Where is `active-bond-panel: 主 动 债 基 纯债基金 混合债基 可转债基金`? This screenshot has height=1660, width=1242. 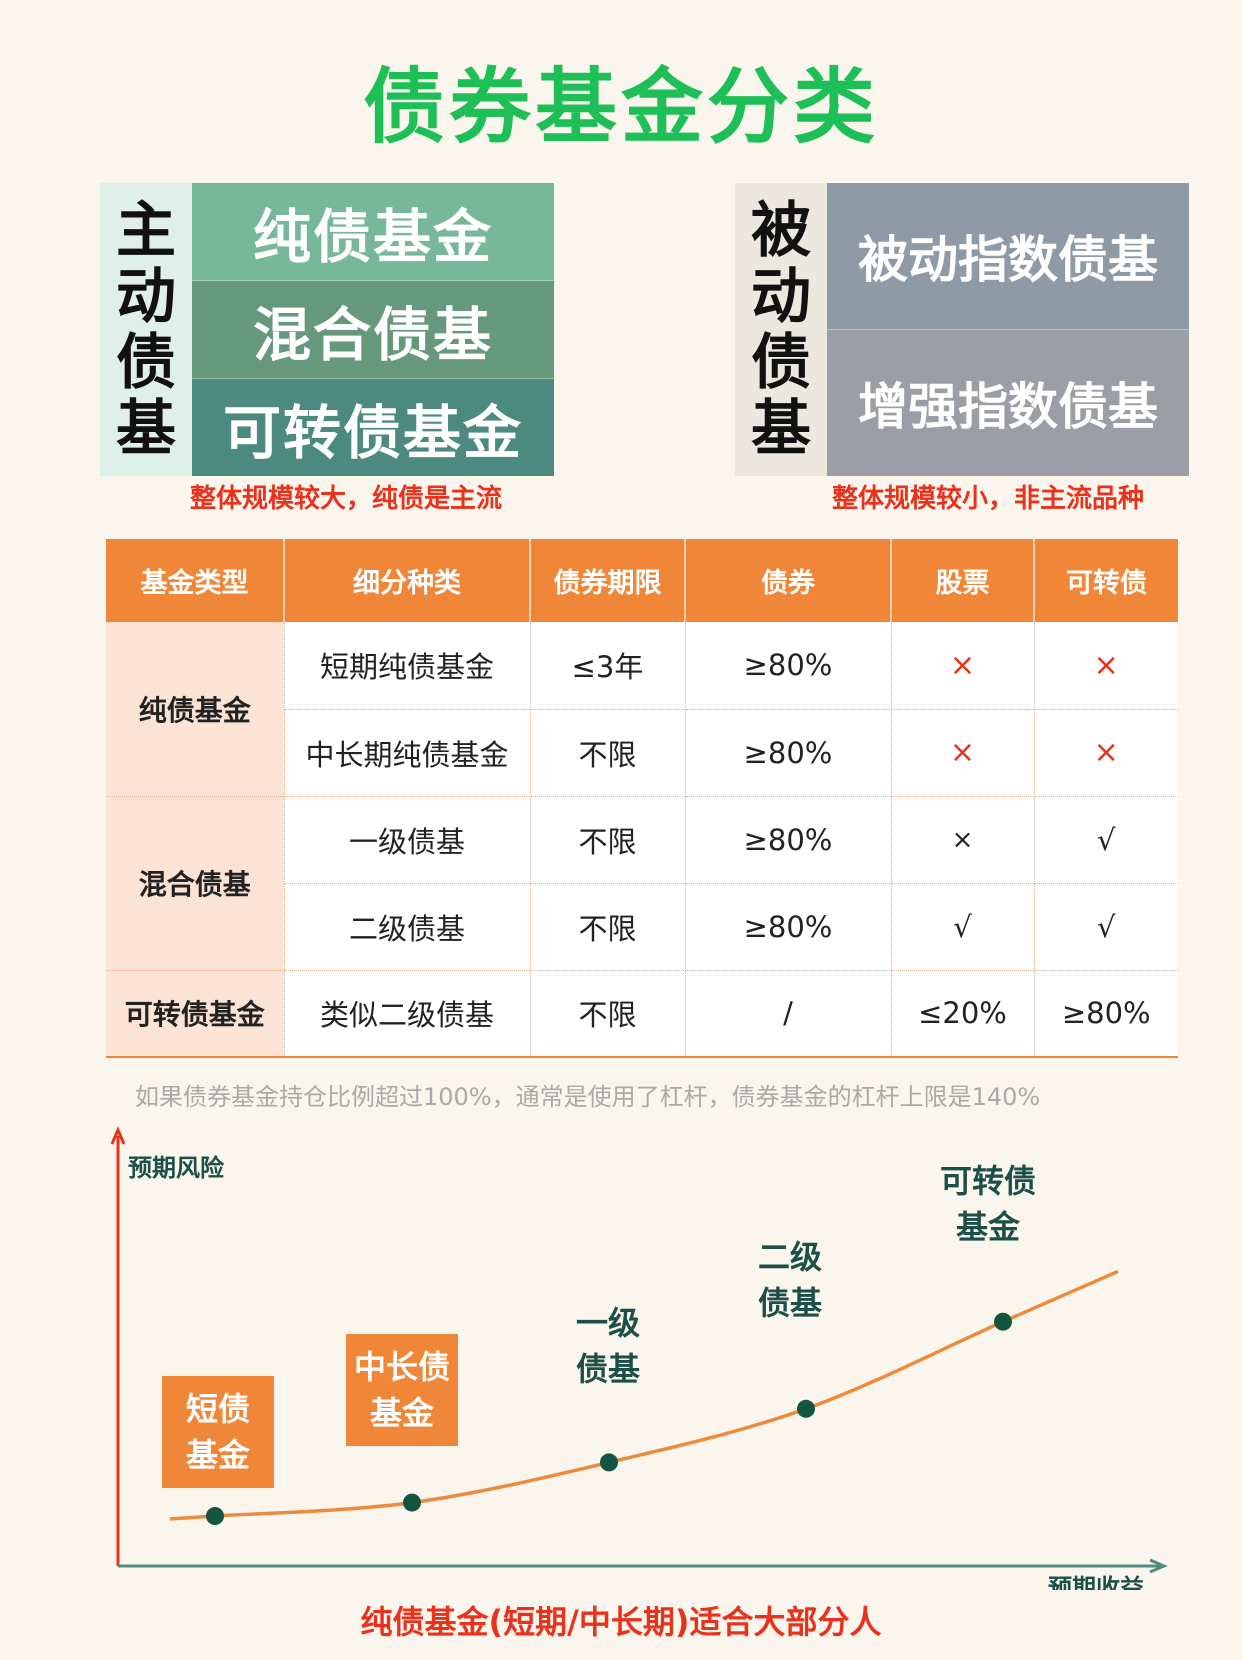
active-bond-panel: 主 动 债 基 纯债基金 混合债基 可转债基金 is located at coordinates (327, 329).